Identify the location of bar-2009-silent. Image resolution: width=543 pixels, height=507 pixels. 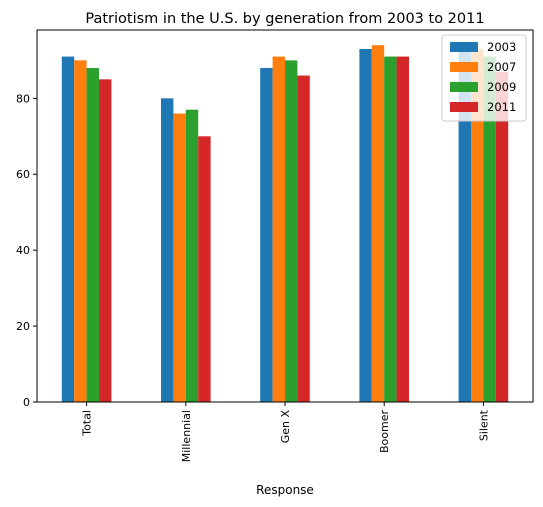
(489, 229).